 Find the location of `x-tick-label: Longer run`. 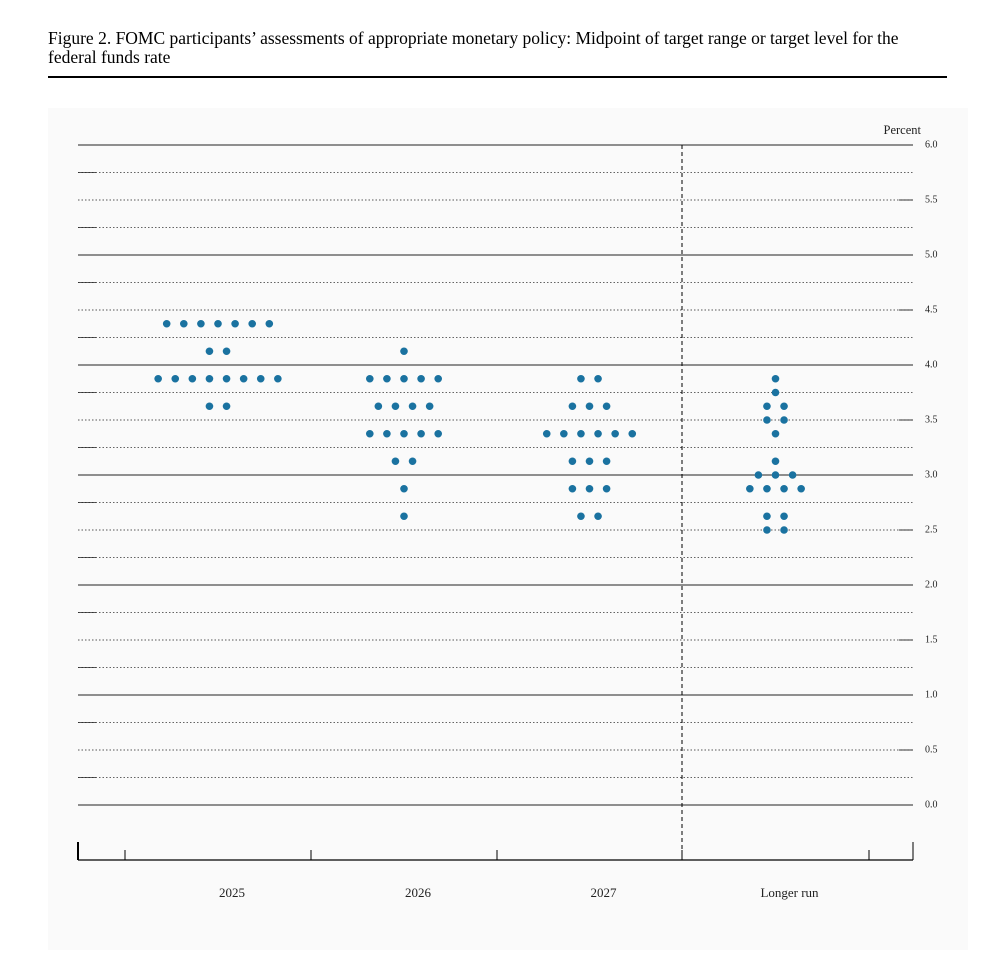

x-tick-label: Longer run is located at coordinates (789, 892).